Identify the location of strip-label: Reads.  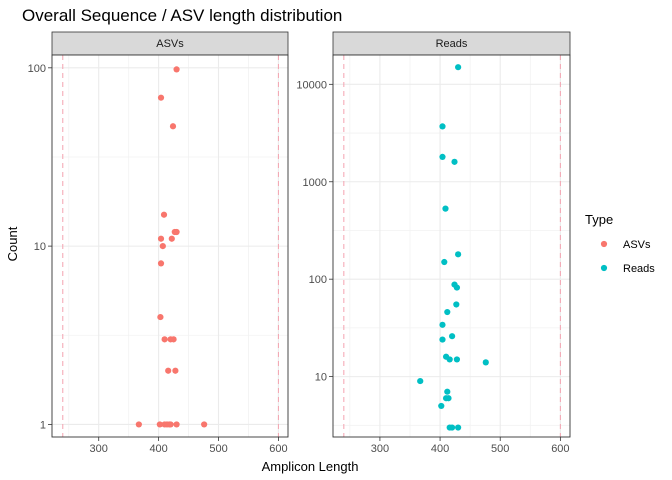
(452, 44).